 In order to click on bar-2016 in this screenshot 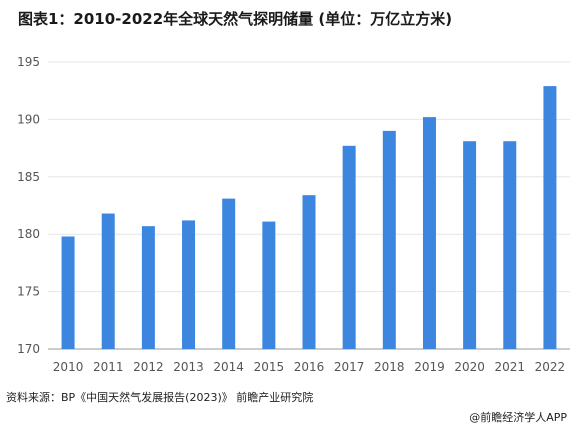, I will do `click(309, 272)`.